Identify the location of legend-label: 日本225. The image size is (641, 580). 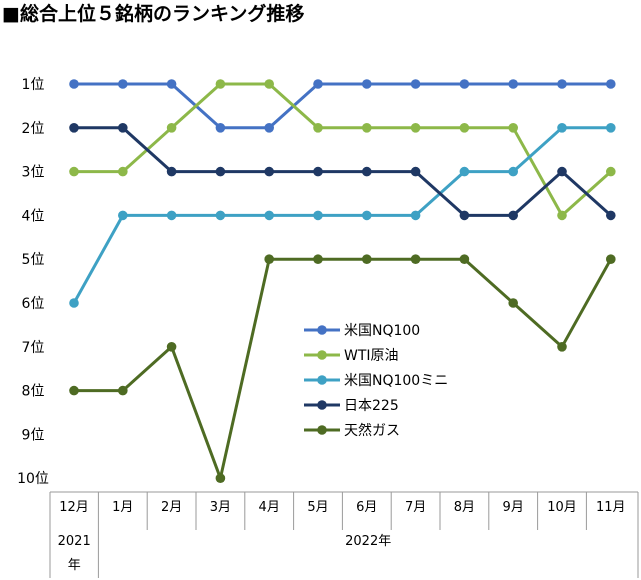
(371, 406).